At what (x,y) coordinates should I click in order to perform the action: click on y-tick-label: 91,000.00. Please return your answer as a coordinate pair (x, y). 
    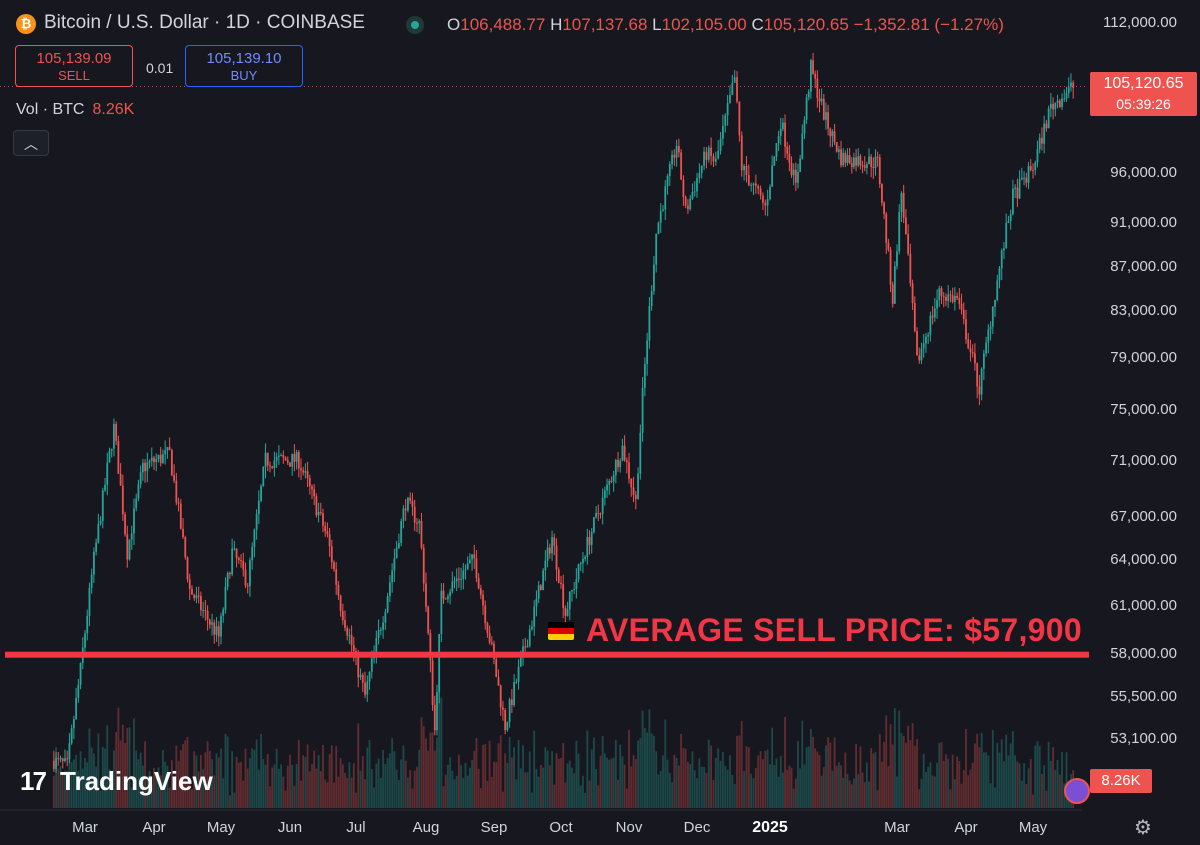
    Looking at the image, I should click on (1143, 222).